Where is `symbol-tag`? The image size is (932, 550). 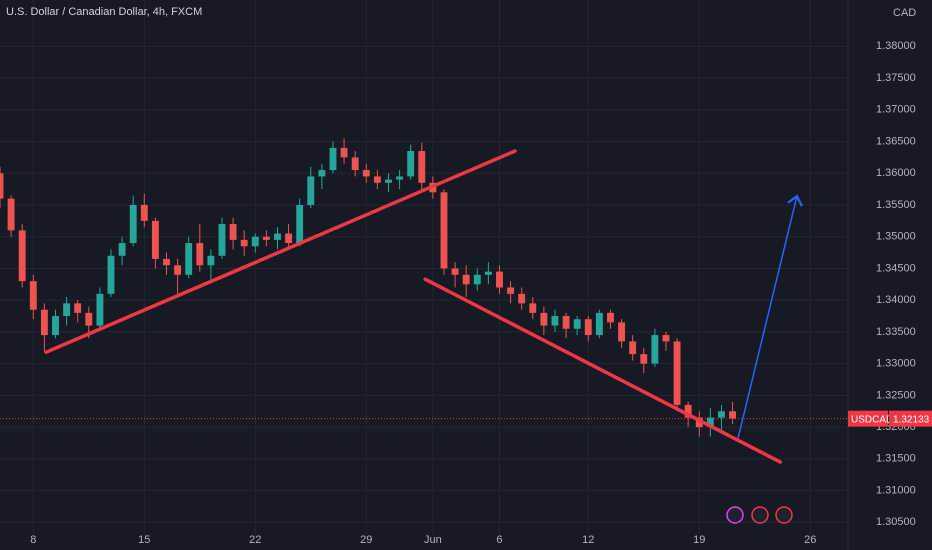
symbol-tag is located at coordinates (868, 418).